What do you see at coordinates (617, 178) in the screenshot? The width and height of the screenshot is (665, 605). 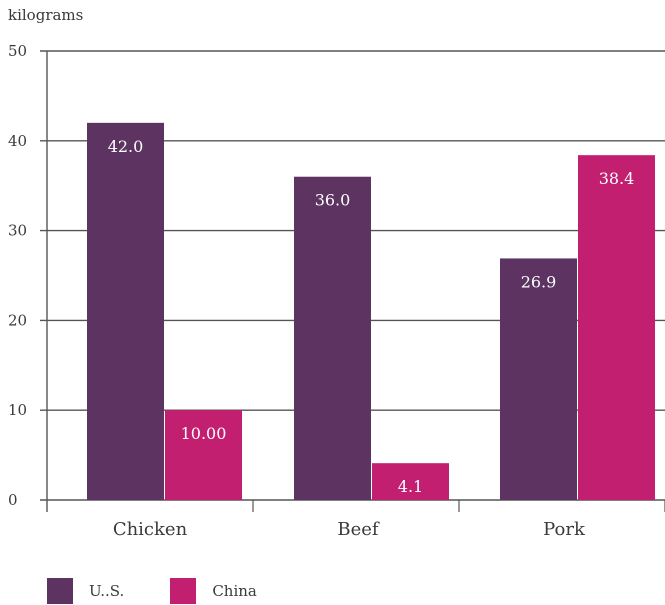 I see `data-label: 38.4` at bounding box center [617, 178].